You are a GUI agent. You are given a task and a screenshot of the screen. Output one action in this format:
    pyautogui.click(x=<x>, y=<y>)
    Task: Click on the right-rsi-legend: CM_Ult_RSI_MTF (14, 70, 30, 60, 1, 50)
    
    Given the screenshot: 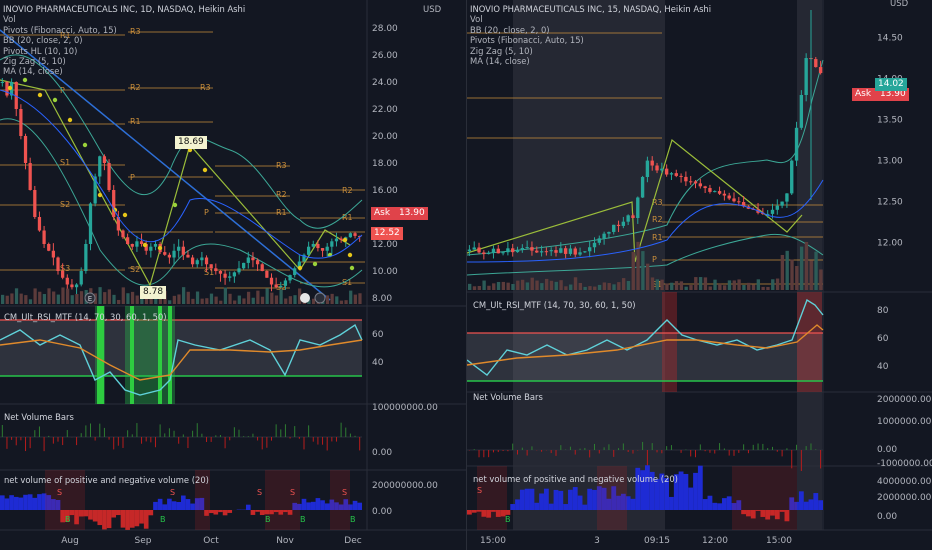 What is the action you would take?
    pyautogui.click(x=554, y=305)
    